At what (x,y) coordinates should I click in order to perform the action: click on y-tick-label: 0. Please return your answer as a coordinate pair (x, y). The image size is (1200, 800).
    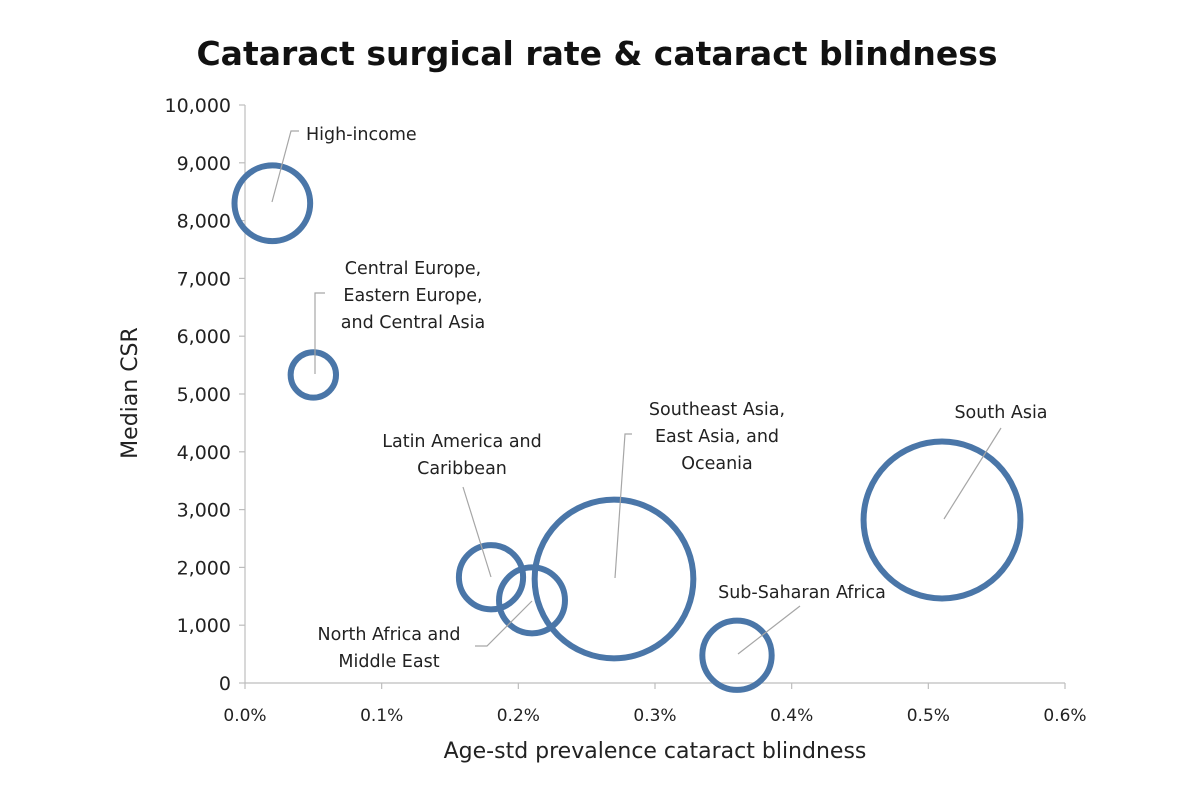
    Looking at the image, I should click on (225, 684).